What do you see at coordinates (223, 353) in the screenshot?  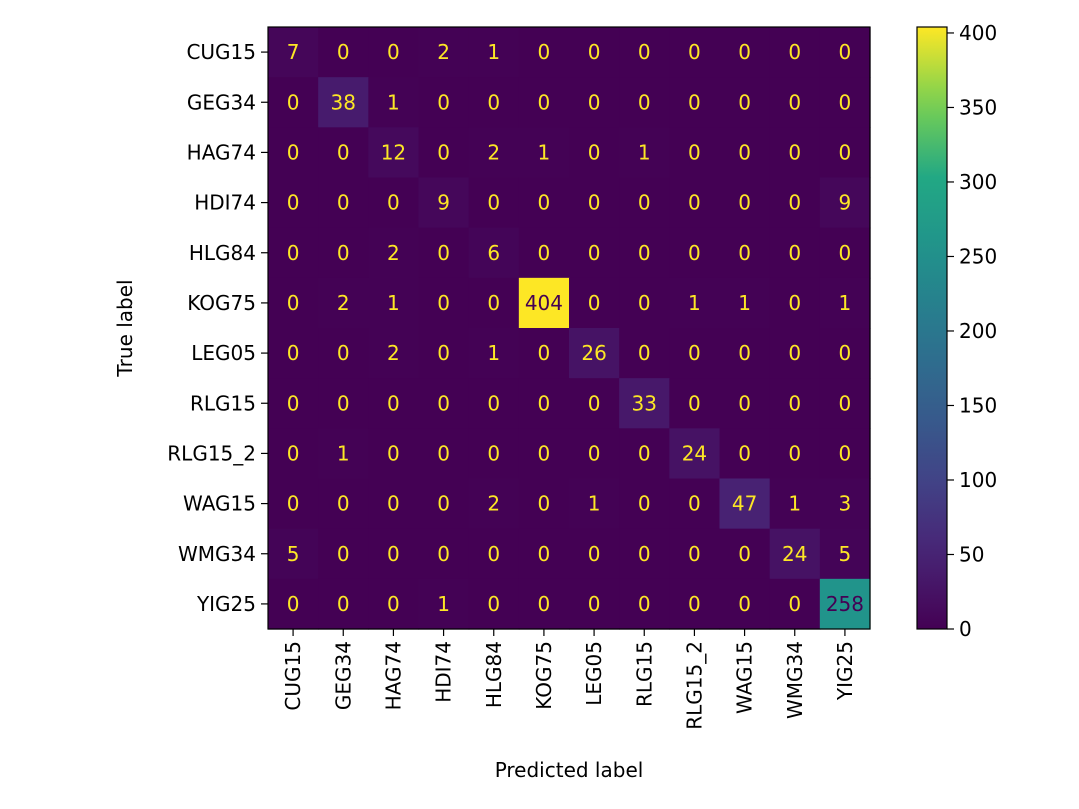 I see `y-tick-label: LEG05` at bounding box center [223, 353].